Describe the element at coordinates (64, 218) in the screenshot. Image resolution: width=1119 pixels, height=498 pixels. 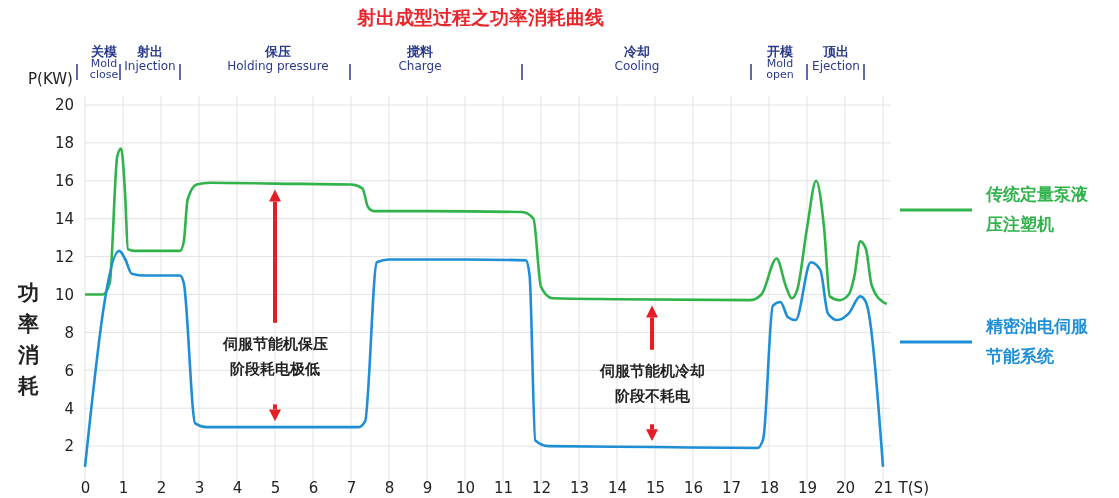
I see `y-tick-label: 14` at that location.